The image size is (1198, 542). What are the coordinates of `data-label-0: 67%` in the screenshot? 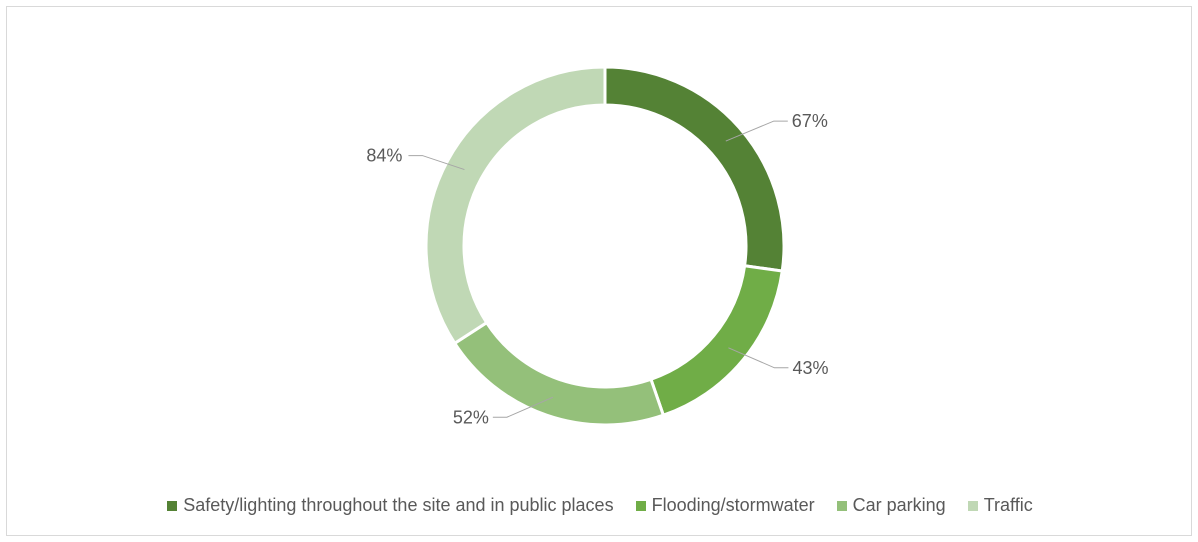 It's located at (810, 121).